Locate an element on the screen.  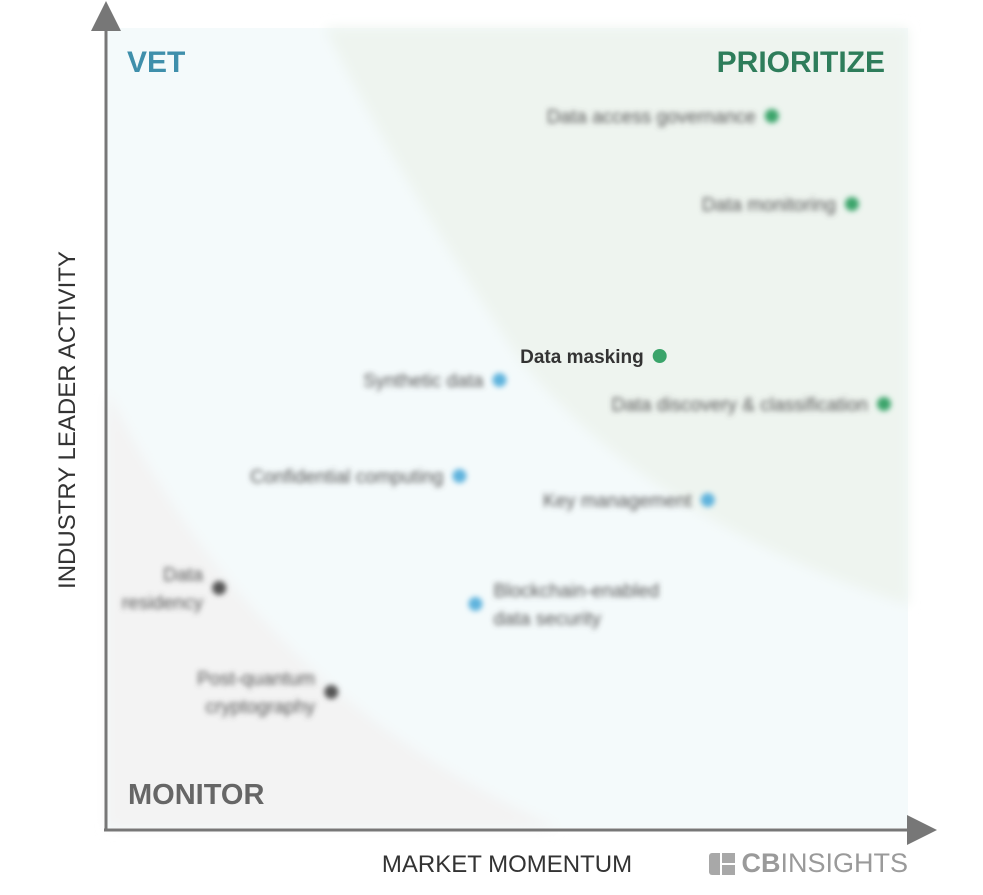
point-label: Data monitoring is located at coordinates (769, 205).